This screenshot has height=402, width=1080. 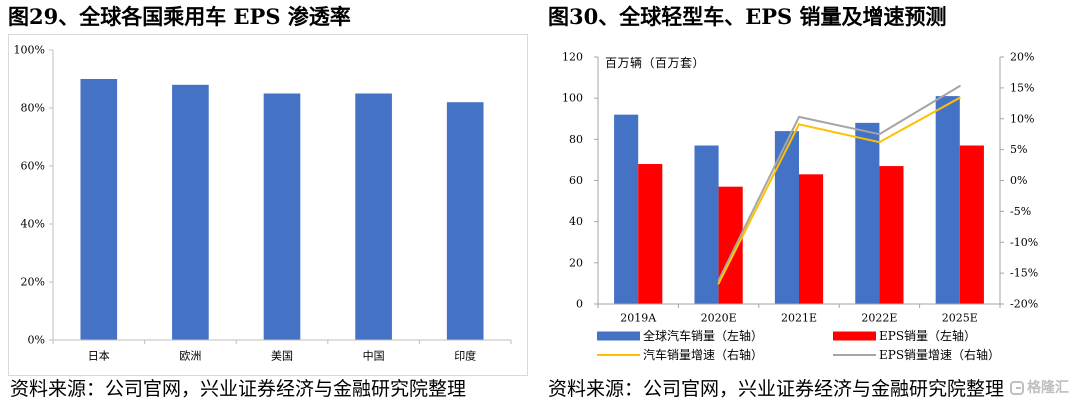 I want to click on right-y-tick-label: -15%, so click(x=1024, y=273).